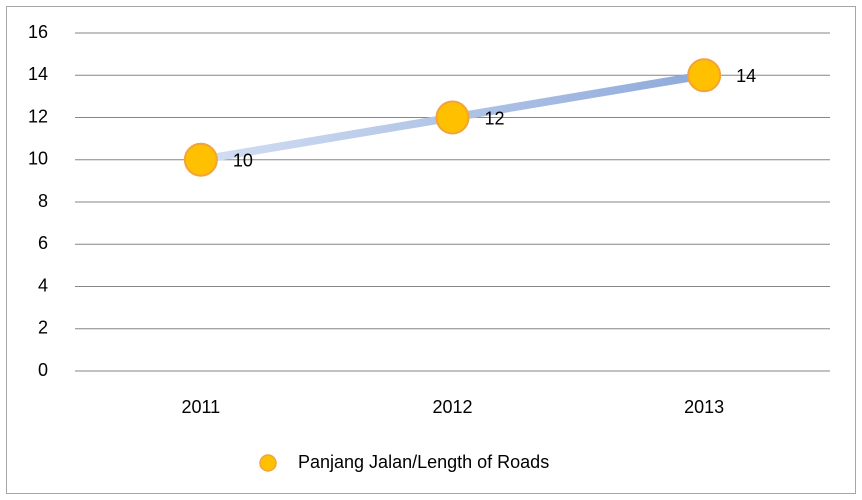  I want to click on y-tick-label: 6, so click(43, 243).